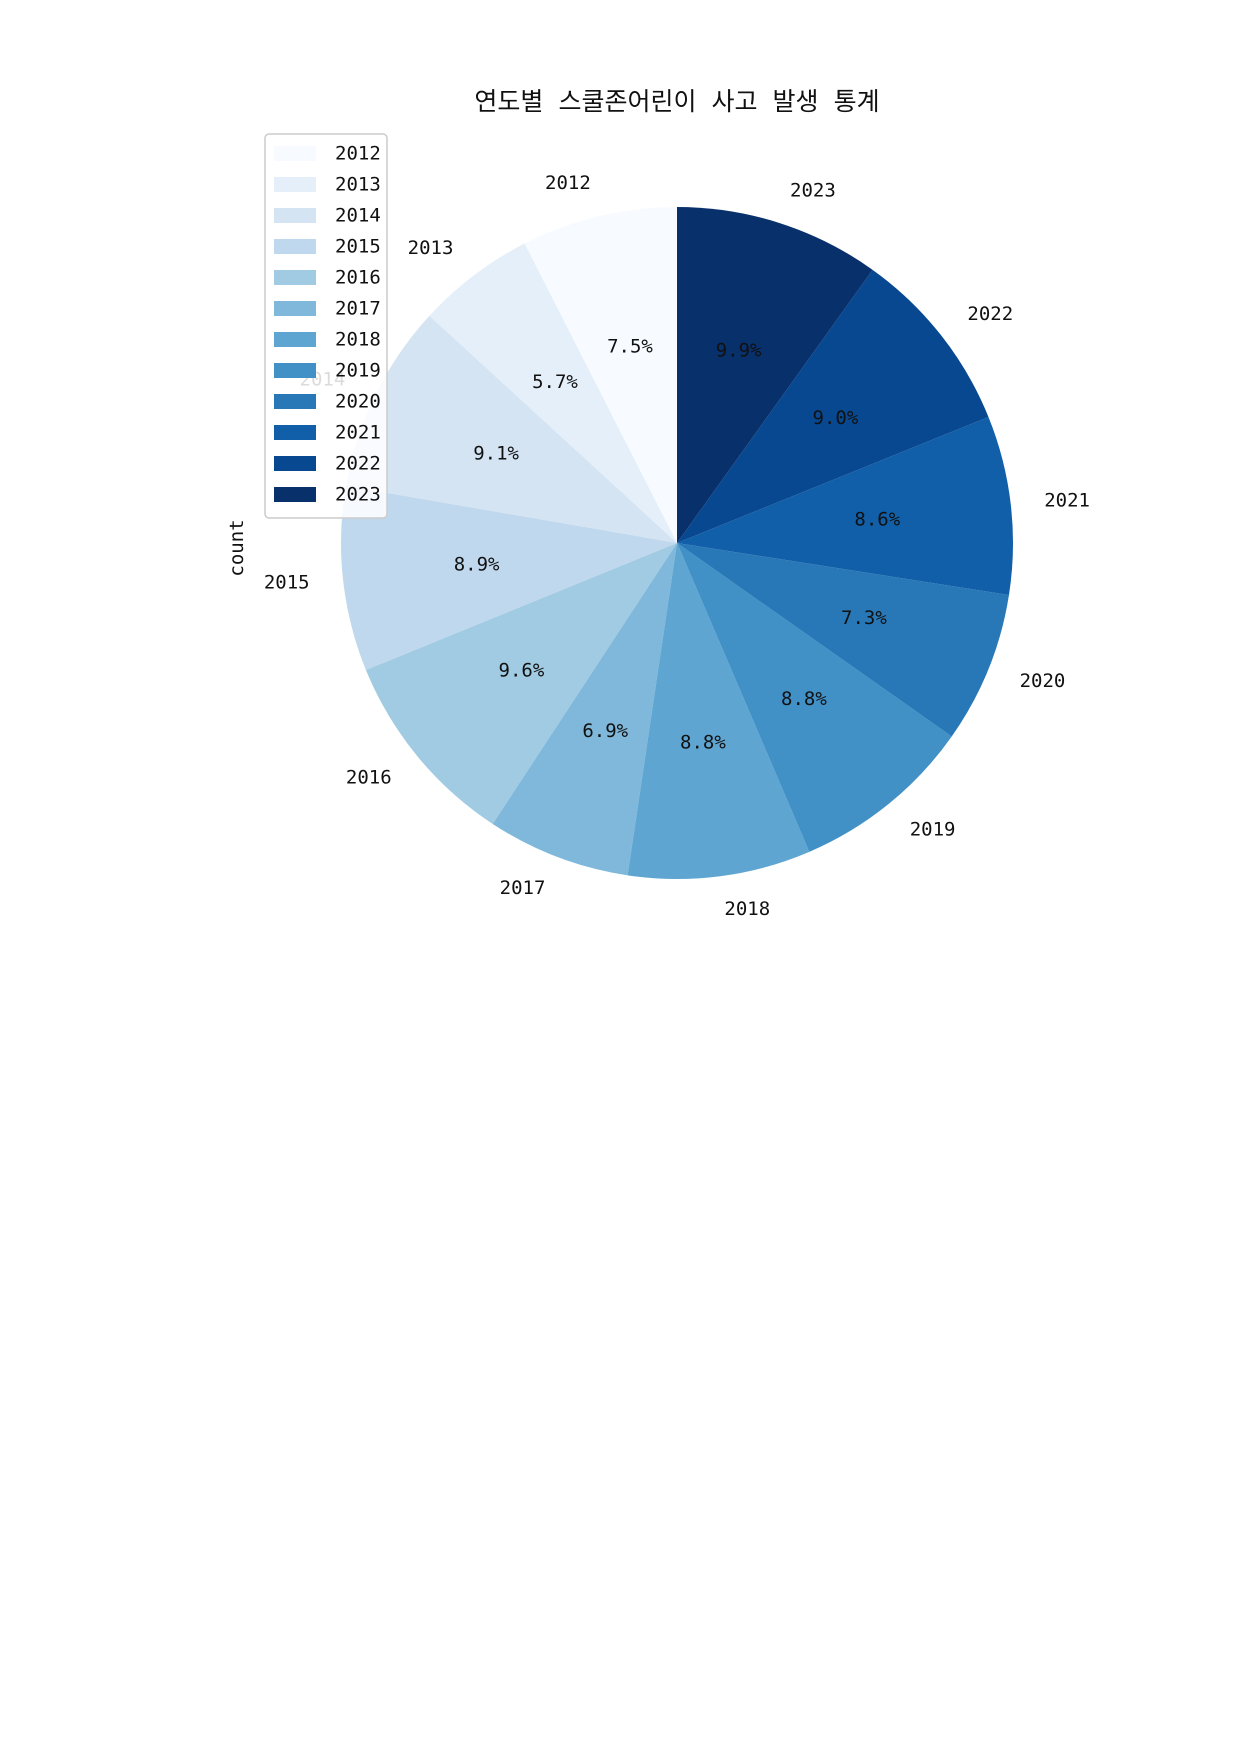 This screenshot has width=1240, height=1754. I want to click on legend-swatch-2022, so click(295, 463).